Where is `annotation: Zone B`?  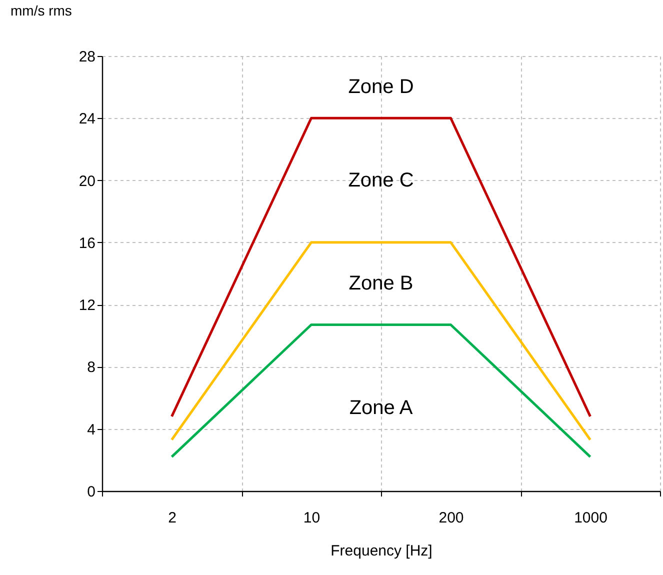 annotation: Zone B is located at coordinates (381, 283).